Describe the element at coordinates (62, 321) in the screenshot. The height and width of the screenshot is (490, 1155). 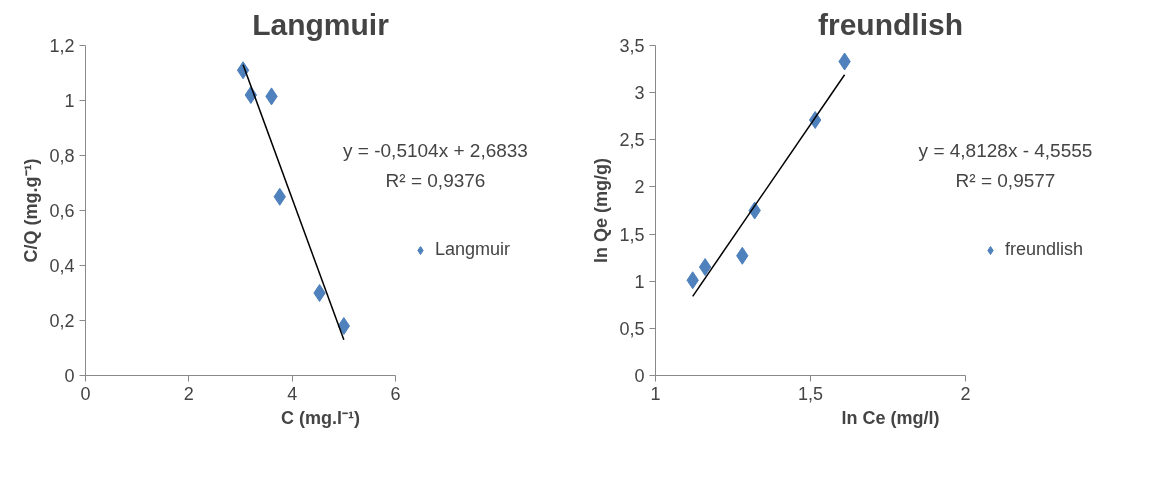
I see `y-tick-label: 0,2` at that location.